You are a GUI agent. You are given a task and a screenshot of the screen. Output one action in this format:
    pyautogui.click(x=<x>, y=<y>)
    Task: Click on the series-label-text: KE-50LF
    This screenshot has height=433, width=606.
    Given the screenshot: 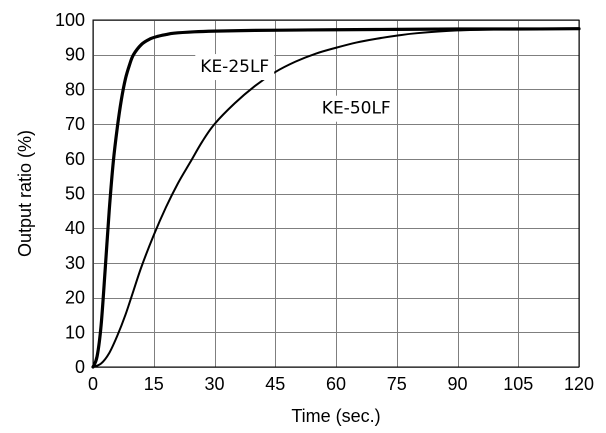 What is the action you would take?
    pyautogui.click(x=356, y=109)
    